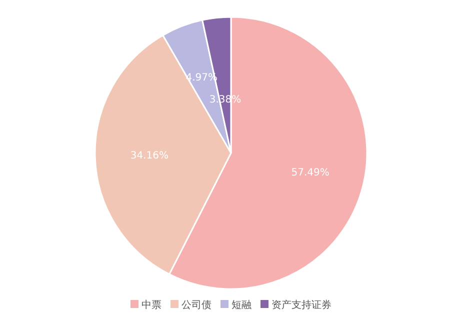  Describe the element at coordinates (225, 100) in the screenshot. I see `data-label: 3.38%` at that location.